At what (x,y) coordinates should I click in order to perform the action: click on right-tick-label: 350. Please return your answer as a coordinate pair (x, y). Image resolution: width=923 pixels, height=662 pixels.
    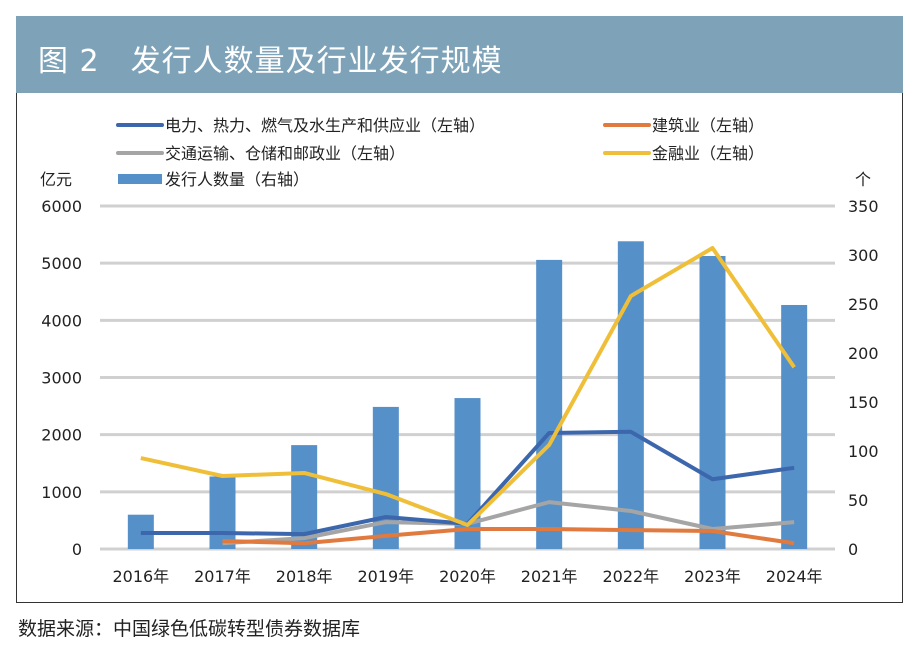
    Looking at the image, I should click on (863, 206).